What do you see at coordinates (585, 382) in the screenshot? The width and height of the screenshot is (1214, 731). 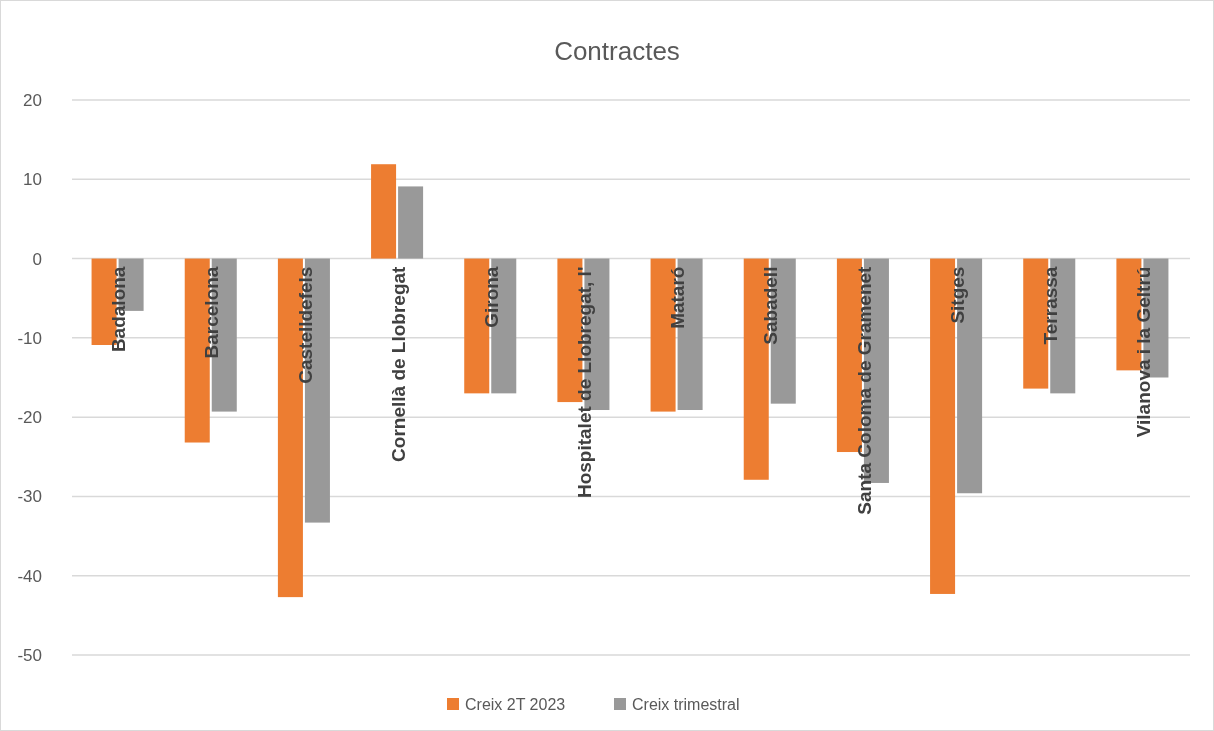 I see `x-tick-label: Hospitalet de Llobregat, l'` at bounding box center [585, 382].